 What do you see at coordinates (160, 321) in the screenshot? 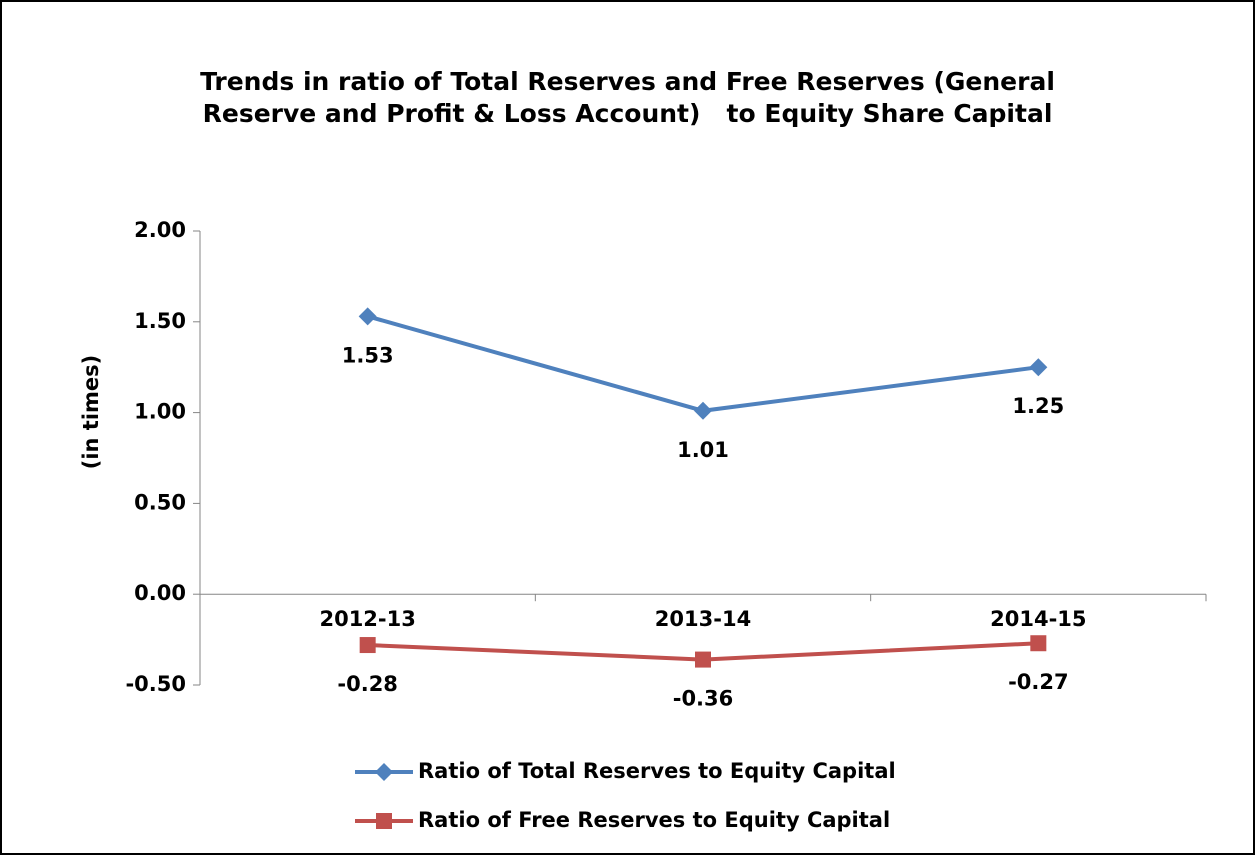
I see `y-tick-label: 1.50` at bounding box center [160, 321].